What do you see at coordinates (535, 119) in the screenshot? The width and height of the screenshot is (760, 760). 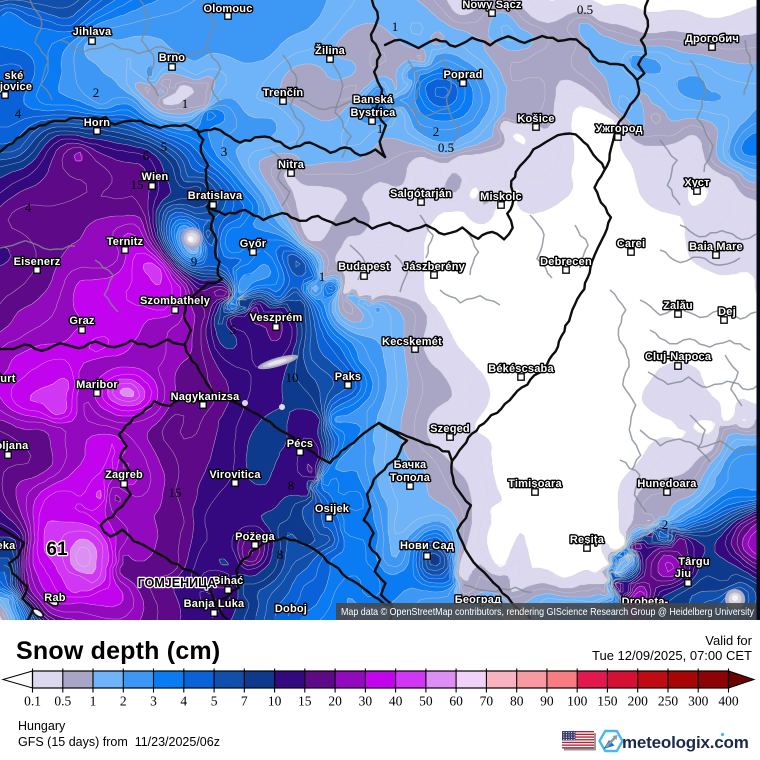 I see `svg-text: Košice` at bounding box center [535, 119].